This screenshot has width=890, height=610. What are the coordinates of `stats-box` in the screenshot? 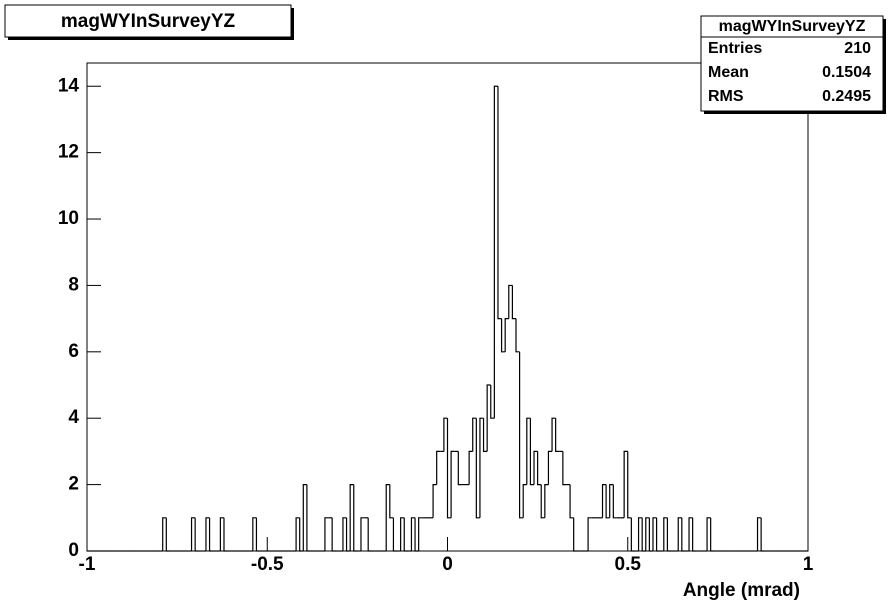 It's located at (792, 63).